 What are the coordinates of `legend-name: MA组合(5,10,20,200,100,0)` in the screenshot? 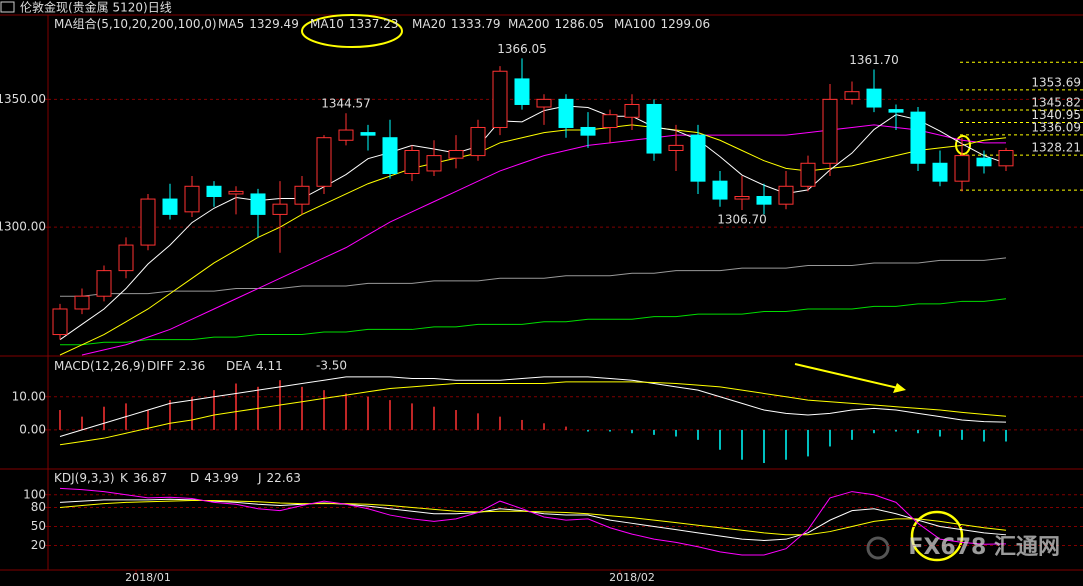 It's located at (135, 23).